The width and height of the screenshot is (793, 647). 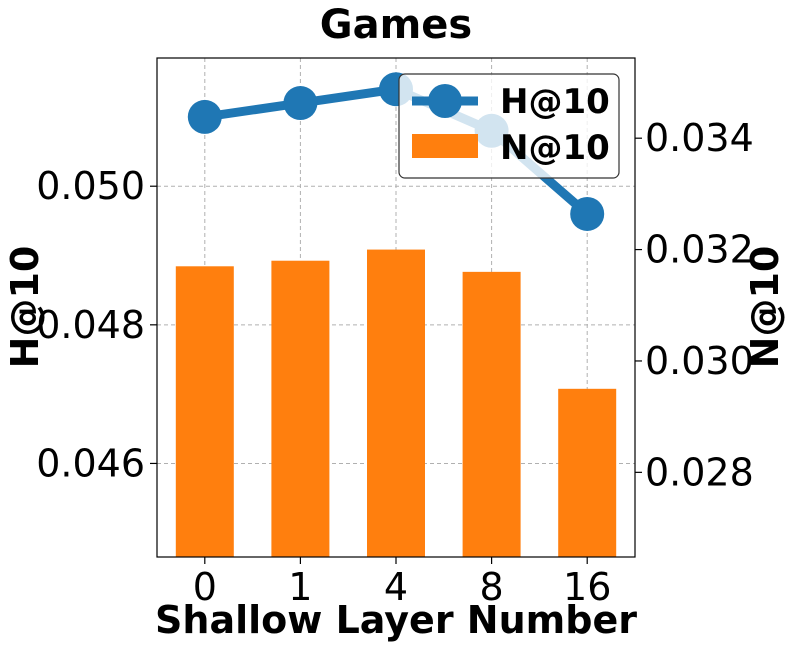 What do you see at coordinates (555, 102) in the screenshot?
I see `legend-label-h10: H@10` at bounding box center [555, 102].